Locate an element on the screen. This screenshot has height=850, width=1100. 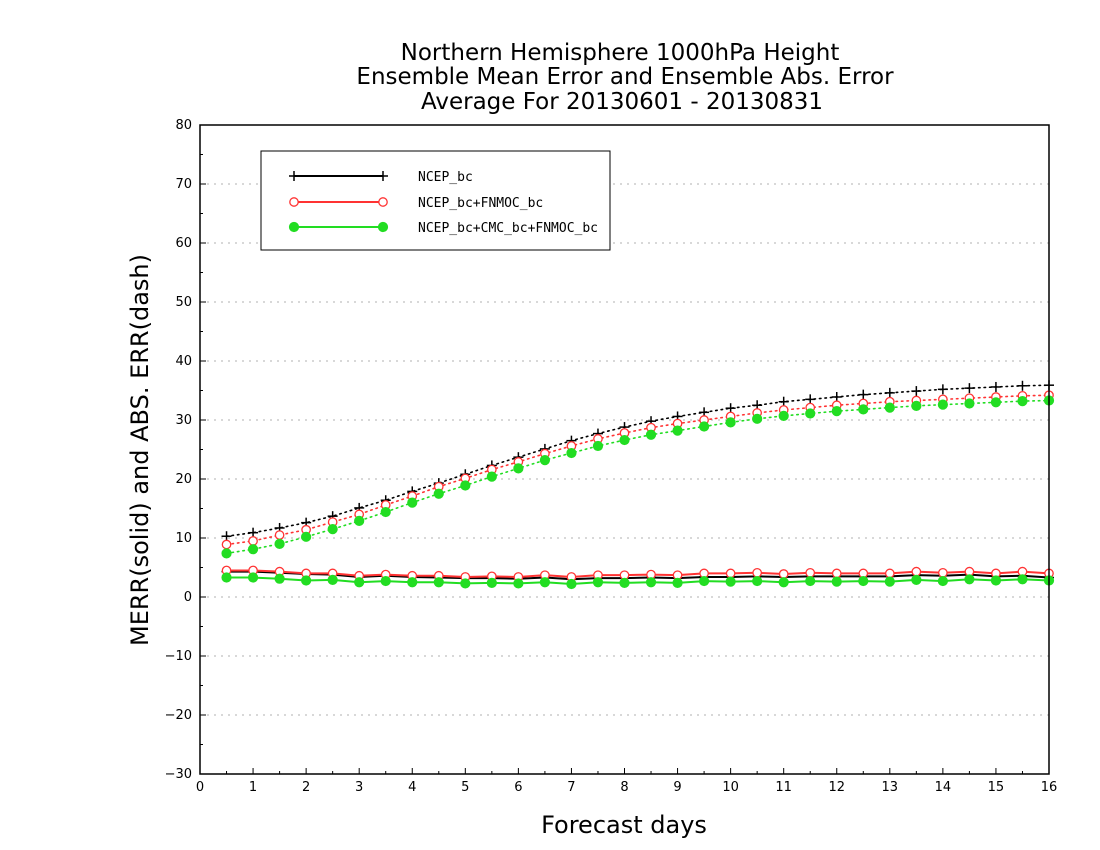
legend-label: NCEP_bc+FNMOC_bc is located at coordinates (480, 203).